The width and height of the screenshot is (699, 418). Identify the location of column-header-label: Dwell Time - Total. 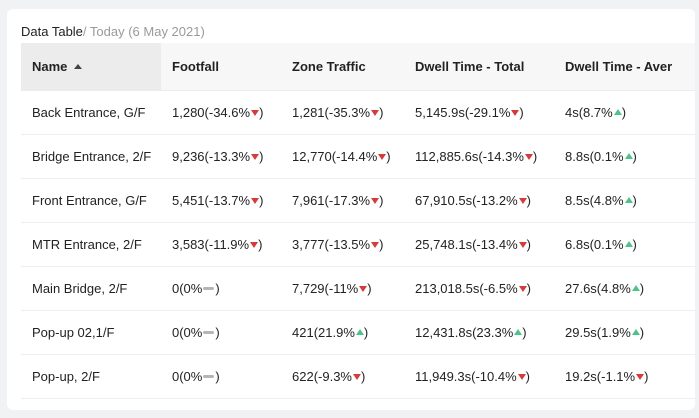
(470, 66).